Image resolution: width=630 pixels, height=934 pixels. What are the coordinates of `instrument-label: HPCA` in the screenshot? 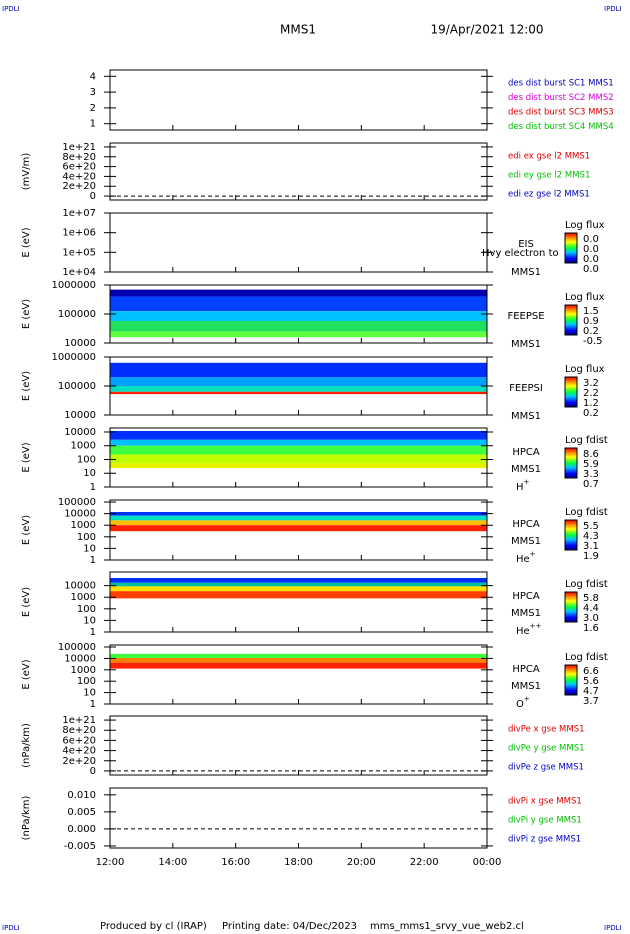 It's located at (526, 596).